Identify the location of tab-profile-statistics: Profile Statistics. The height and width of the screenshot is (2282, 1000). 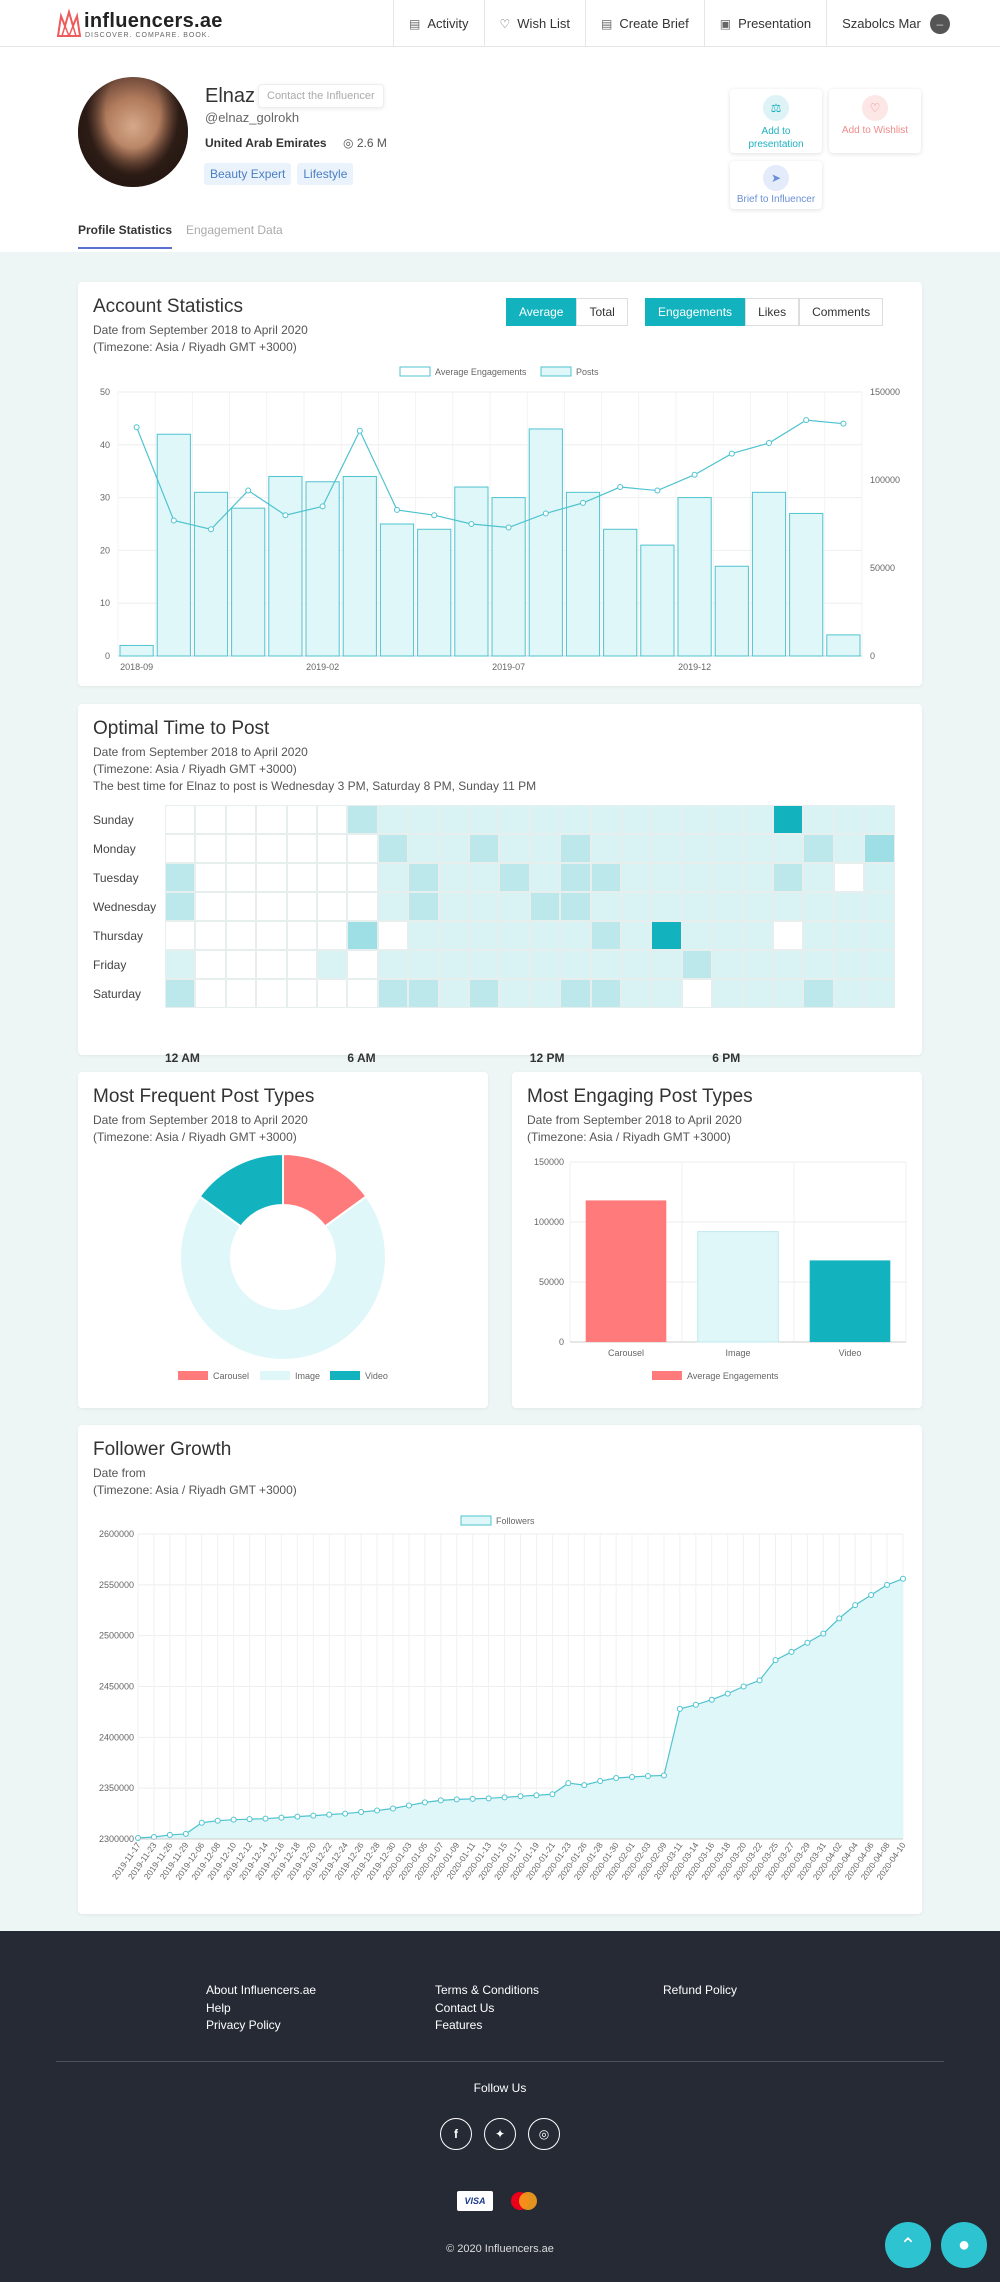
(125, 236).